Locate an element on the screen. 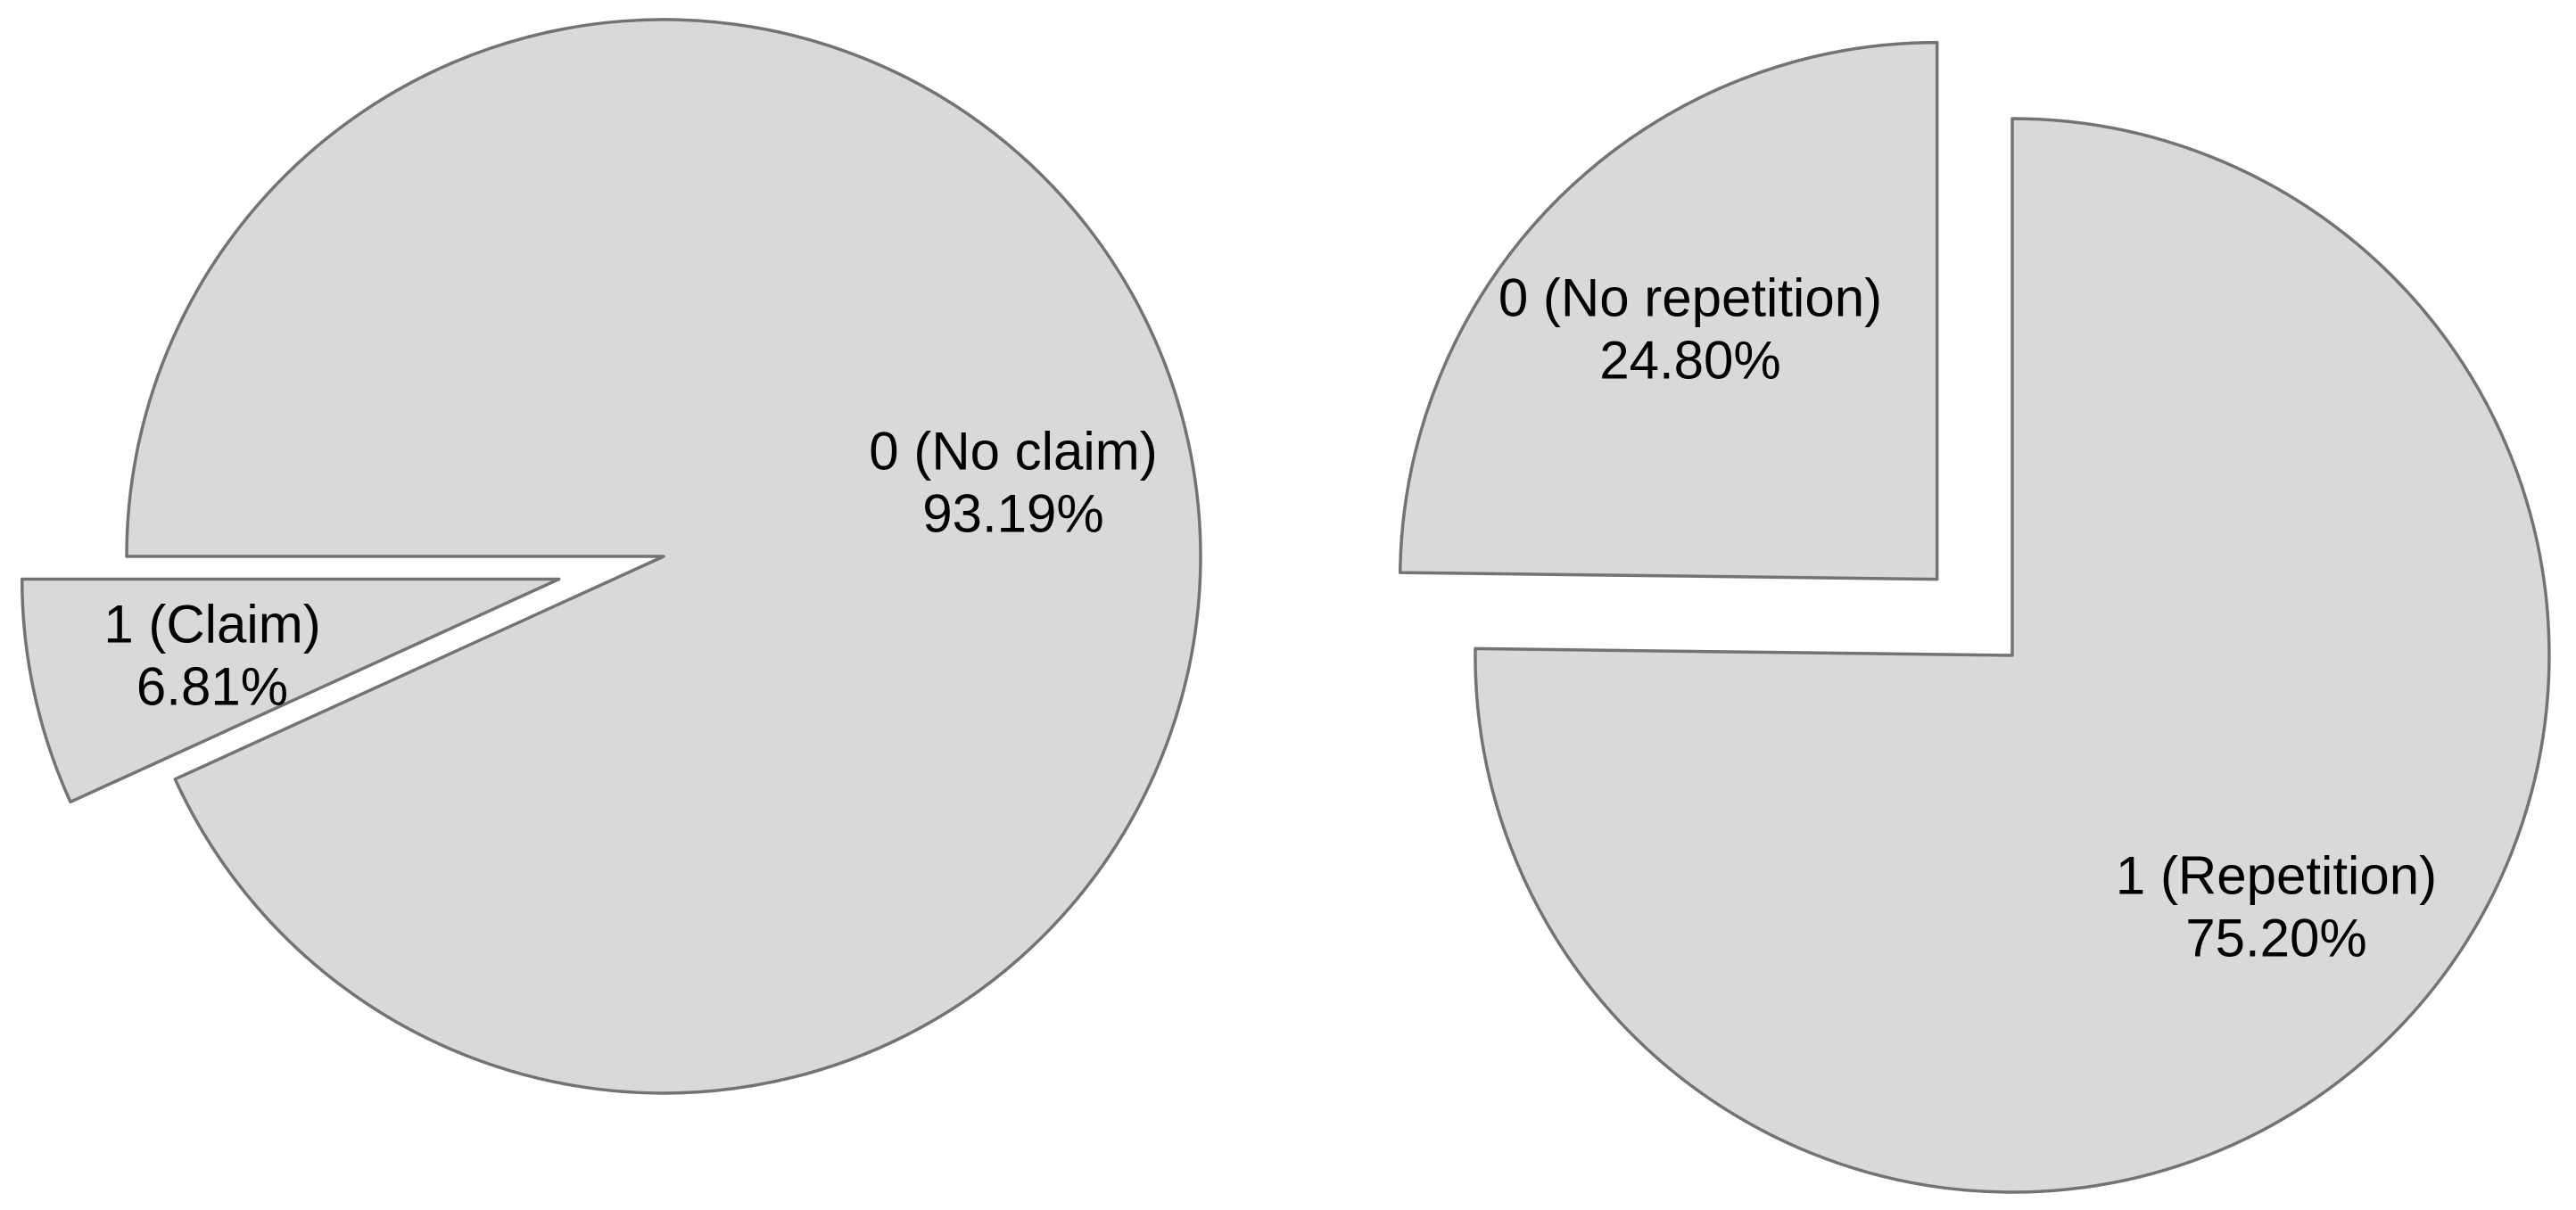  slice-percentage-text: 93.19% is located at coordinates (1013, 514).